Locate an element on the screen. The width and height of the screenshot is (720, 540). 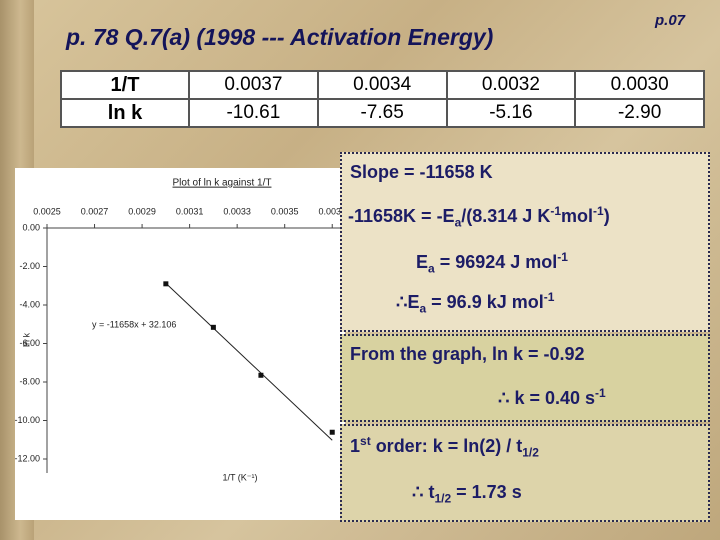
y-tick-label: -8.00 is located at coordinates (29, 381).